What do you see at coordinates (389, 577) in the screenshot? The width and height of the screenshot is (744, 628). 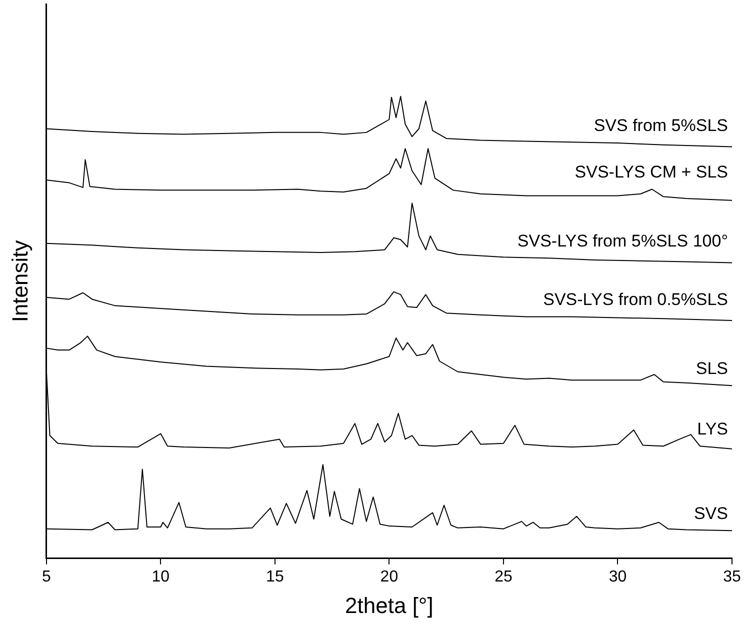 I see `x-tick-label: 20` at bounding box center [389, 577].